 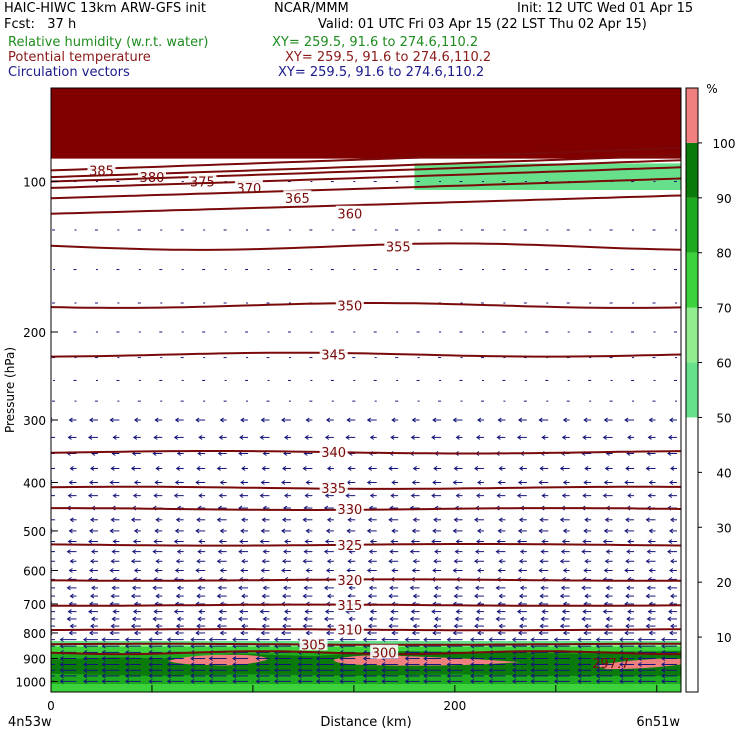 I want to click on theta-contour-label: 310, so click(x=349, y=631).